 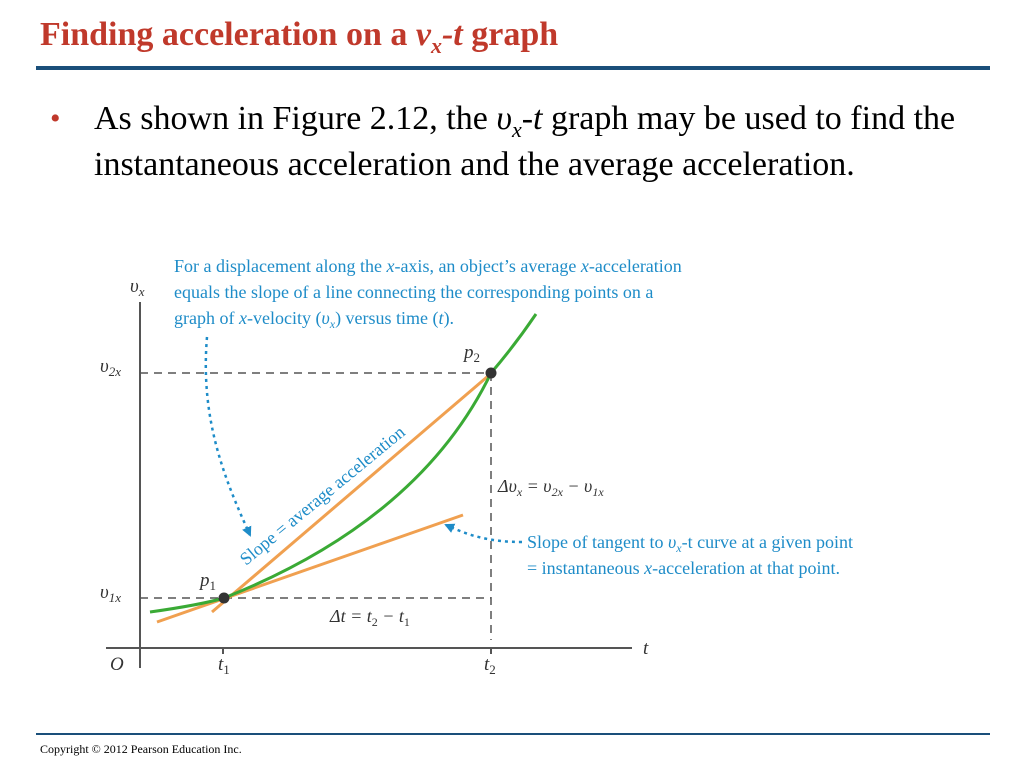 I want to click on slope-average-label: Slope = average acceleration, so click(x=322, y=495).